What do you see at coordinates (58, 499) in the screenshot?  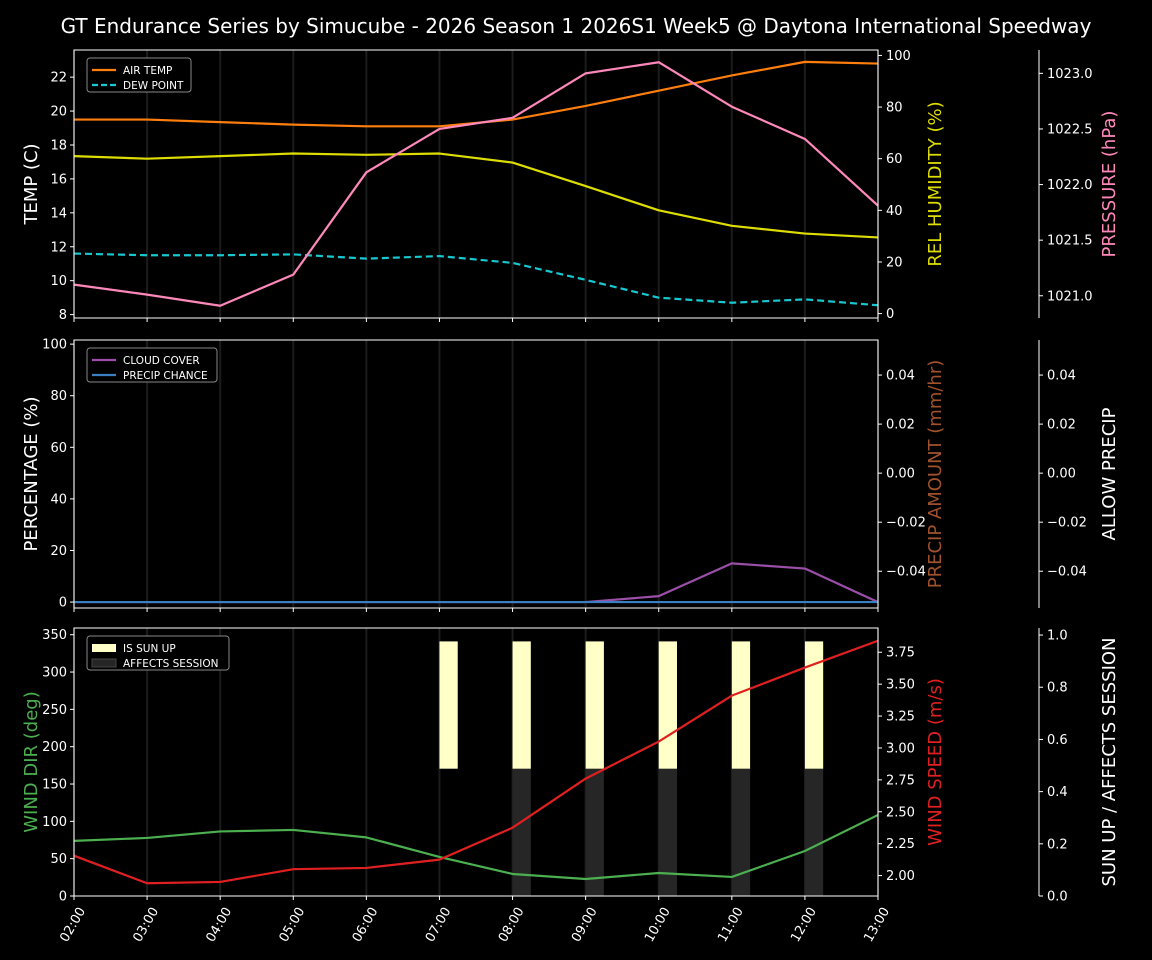 I see `left-tick-label: 40` at bounding box center [58, 499].